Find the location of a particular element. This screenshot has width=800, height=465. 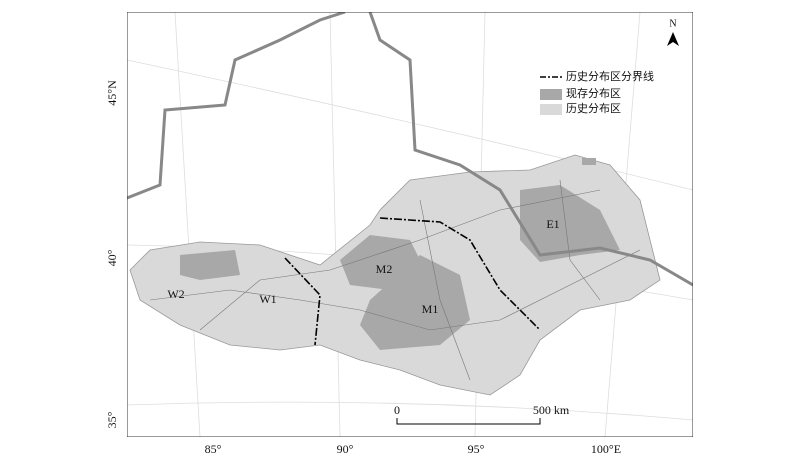

legend-label: 历史分布区分界线 is located at coordinates (610, 76).